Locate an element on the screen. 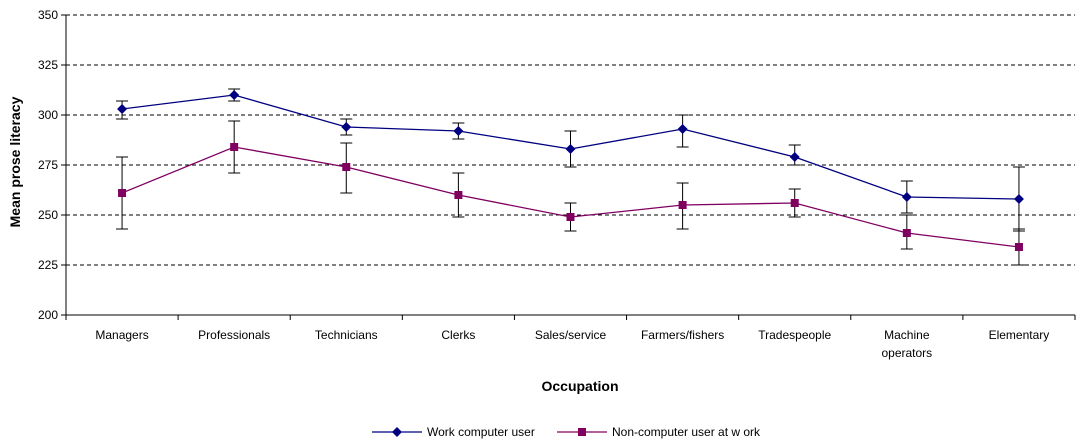 This screenshot has width=1089, height=446. legend-entry-1: Work computer user is located at coordinates (481, 432).